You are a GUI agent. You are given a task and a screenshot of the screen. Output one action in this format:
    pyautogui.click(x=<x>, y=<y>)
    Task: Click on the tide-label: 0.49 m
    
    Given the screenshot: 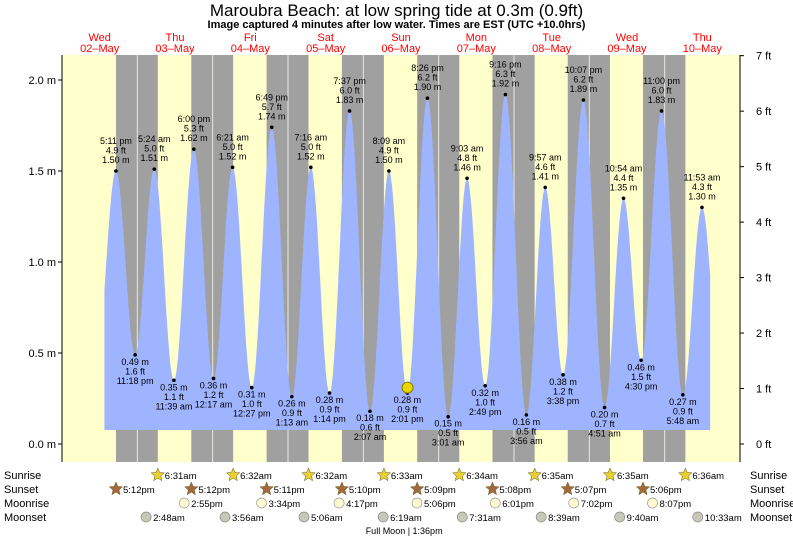 What is the action you would take?
    pyautogui.click(x=135, y=362)
    